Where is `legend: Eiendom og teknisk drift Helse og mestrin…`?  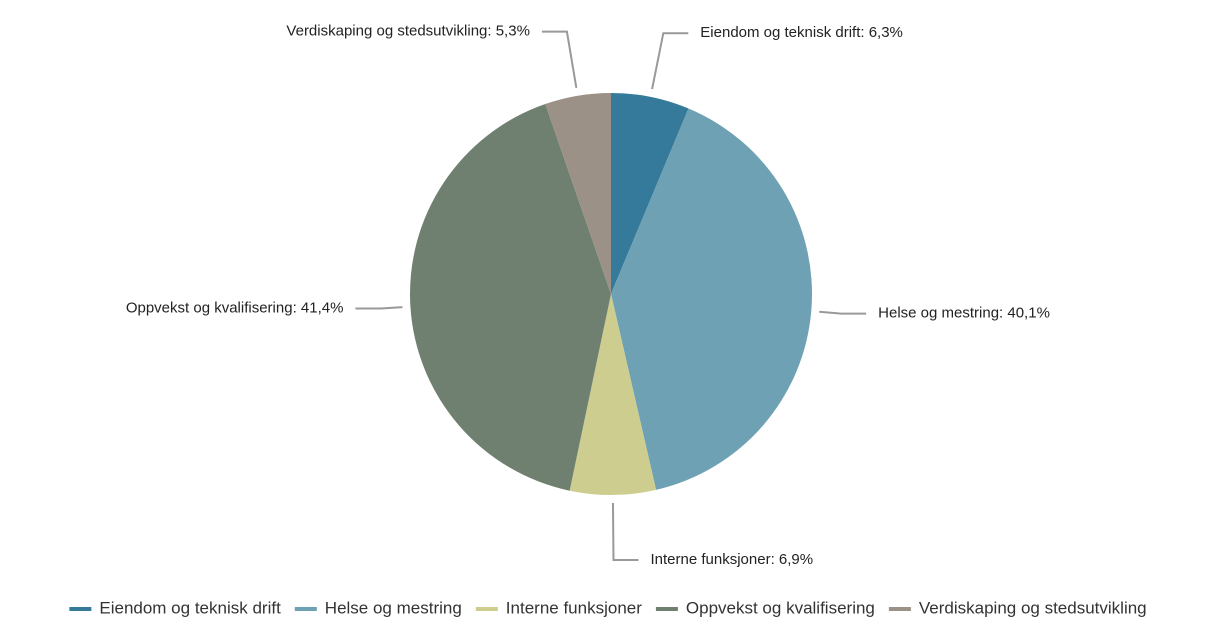 legend: Eiendom og teknisk drift Helse og mestrin… is located at coordinates (608, 607).